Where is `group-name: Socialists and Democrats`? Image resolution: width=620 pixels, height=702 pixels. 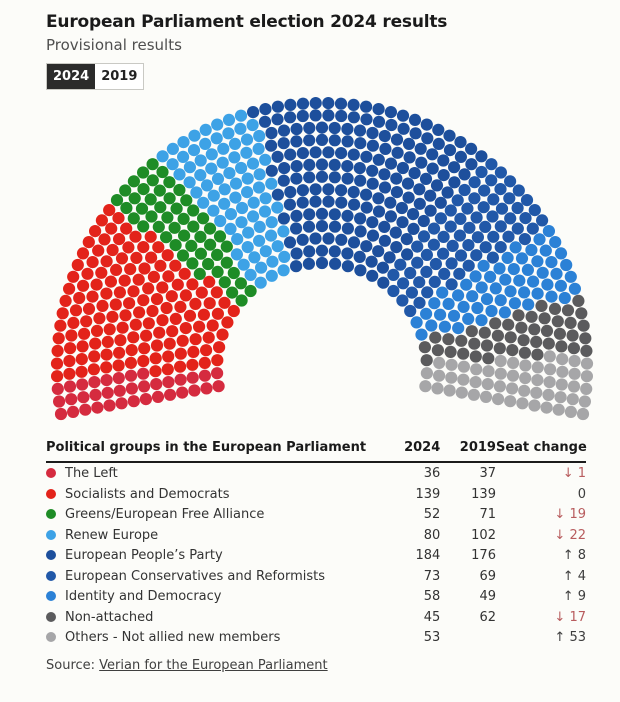 group-name: Socialists and Democrats is located at coordinates (147, 494).